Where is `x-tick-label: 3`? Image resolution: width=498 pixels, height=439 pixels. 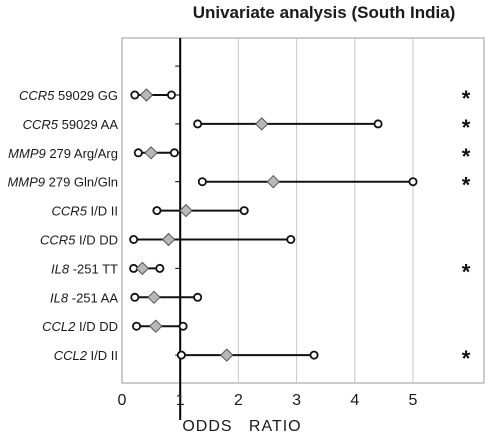
x-tick-label: 3 is located at coordinates (296, 400).